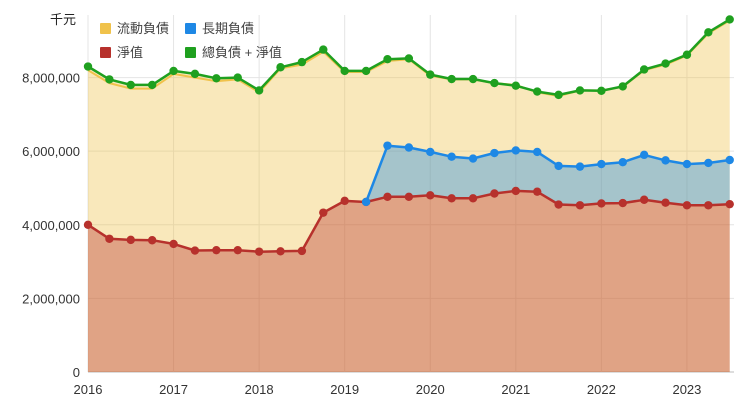 The height and width of the screenshot is (408, 740). Describe the element at coordinates (76, 372) in the screenshot. I see `y-tick-label: 0` at that location.